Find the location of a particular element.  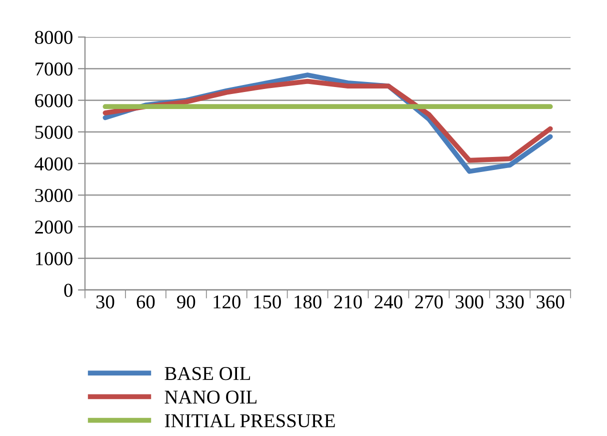

legend-label: INITIAL PRESSURE is located at coordinates (249, 421).